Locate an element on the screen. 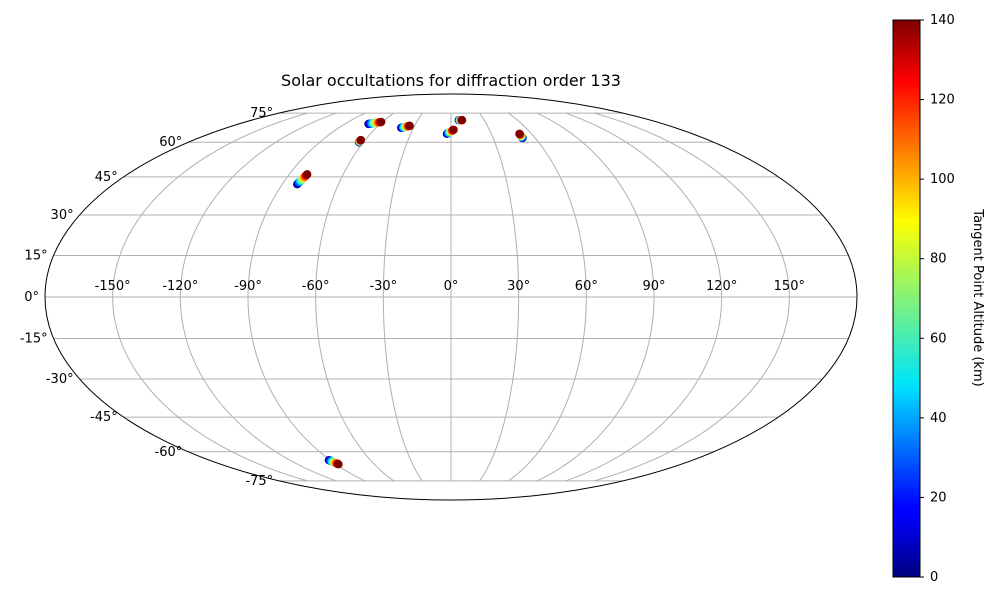  longitude-tick-label: 0° is located at coordinates (451, 286).